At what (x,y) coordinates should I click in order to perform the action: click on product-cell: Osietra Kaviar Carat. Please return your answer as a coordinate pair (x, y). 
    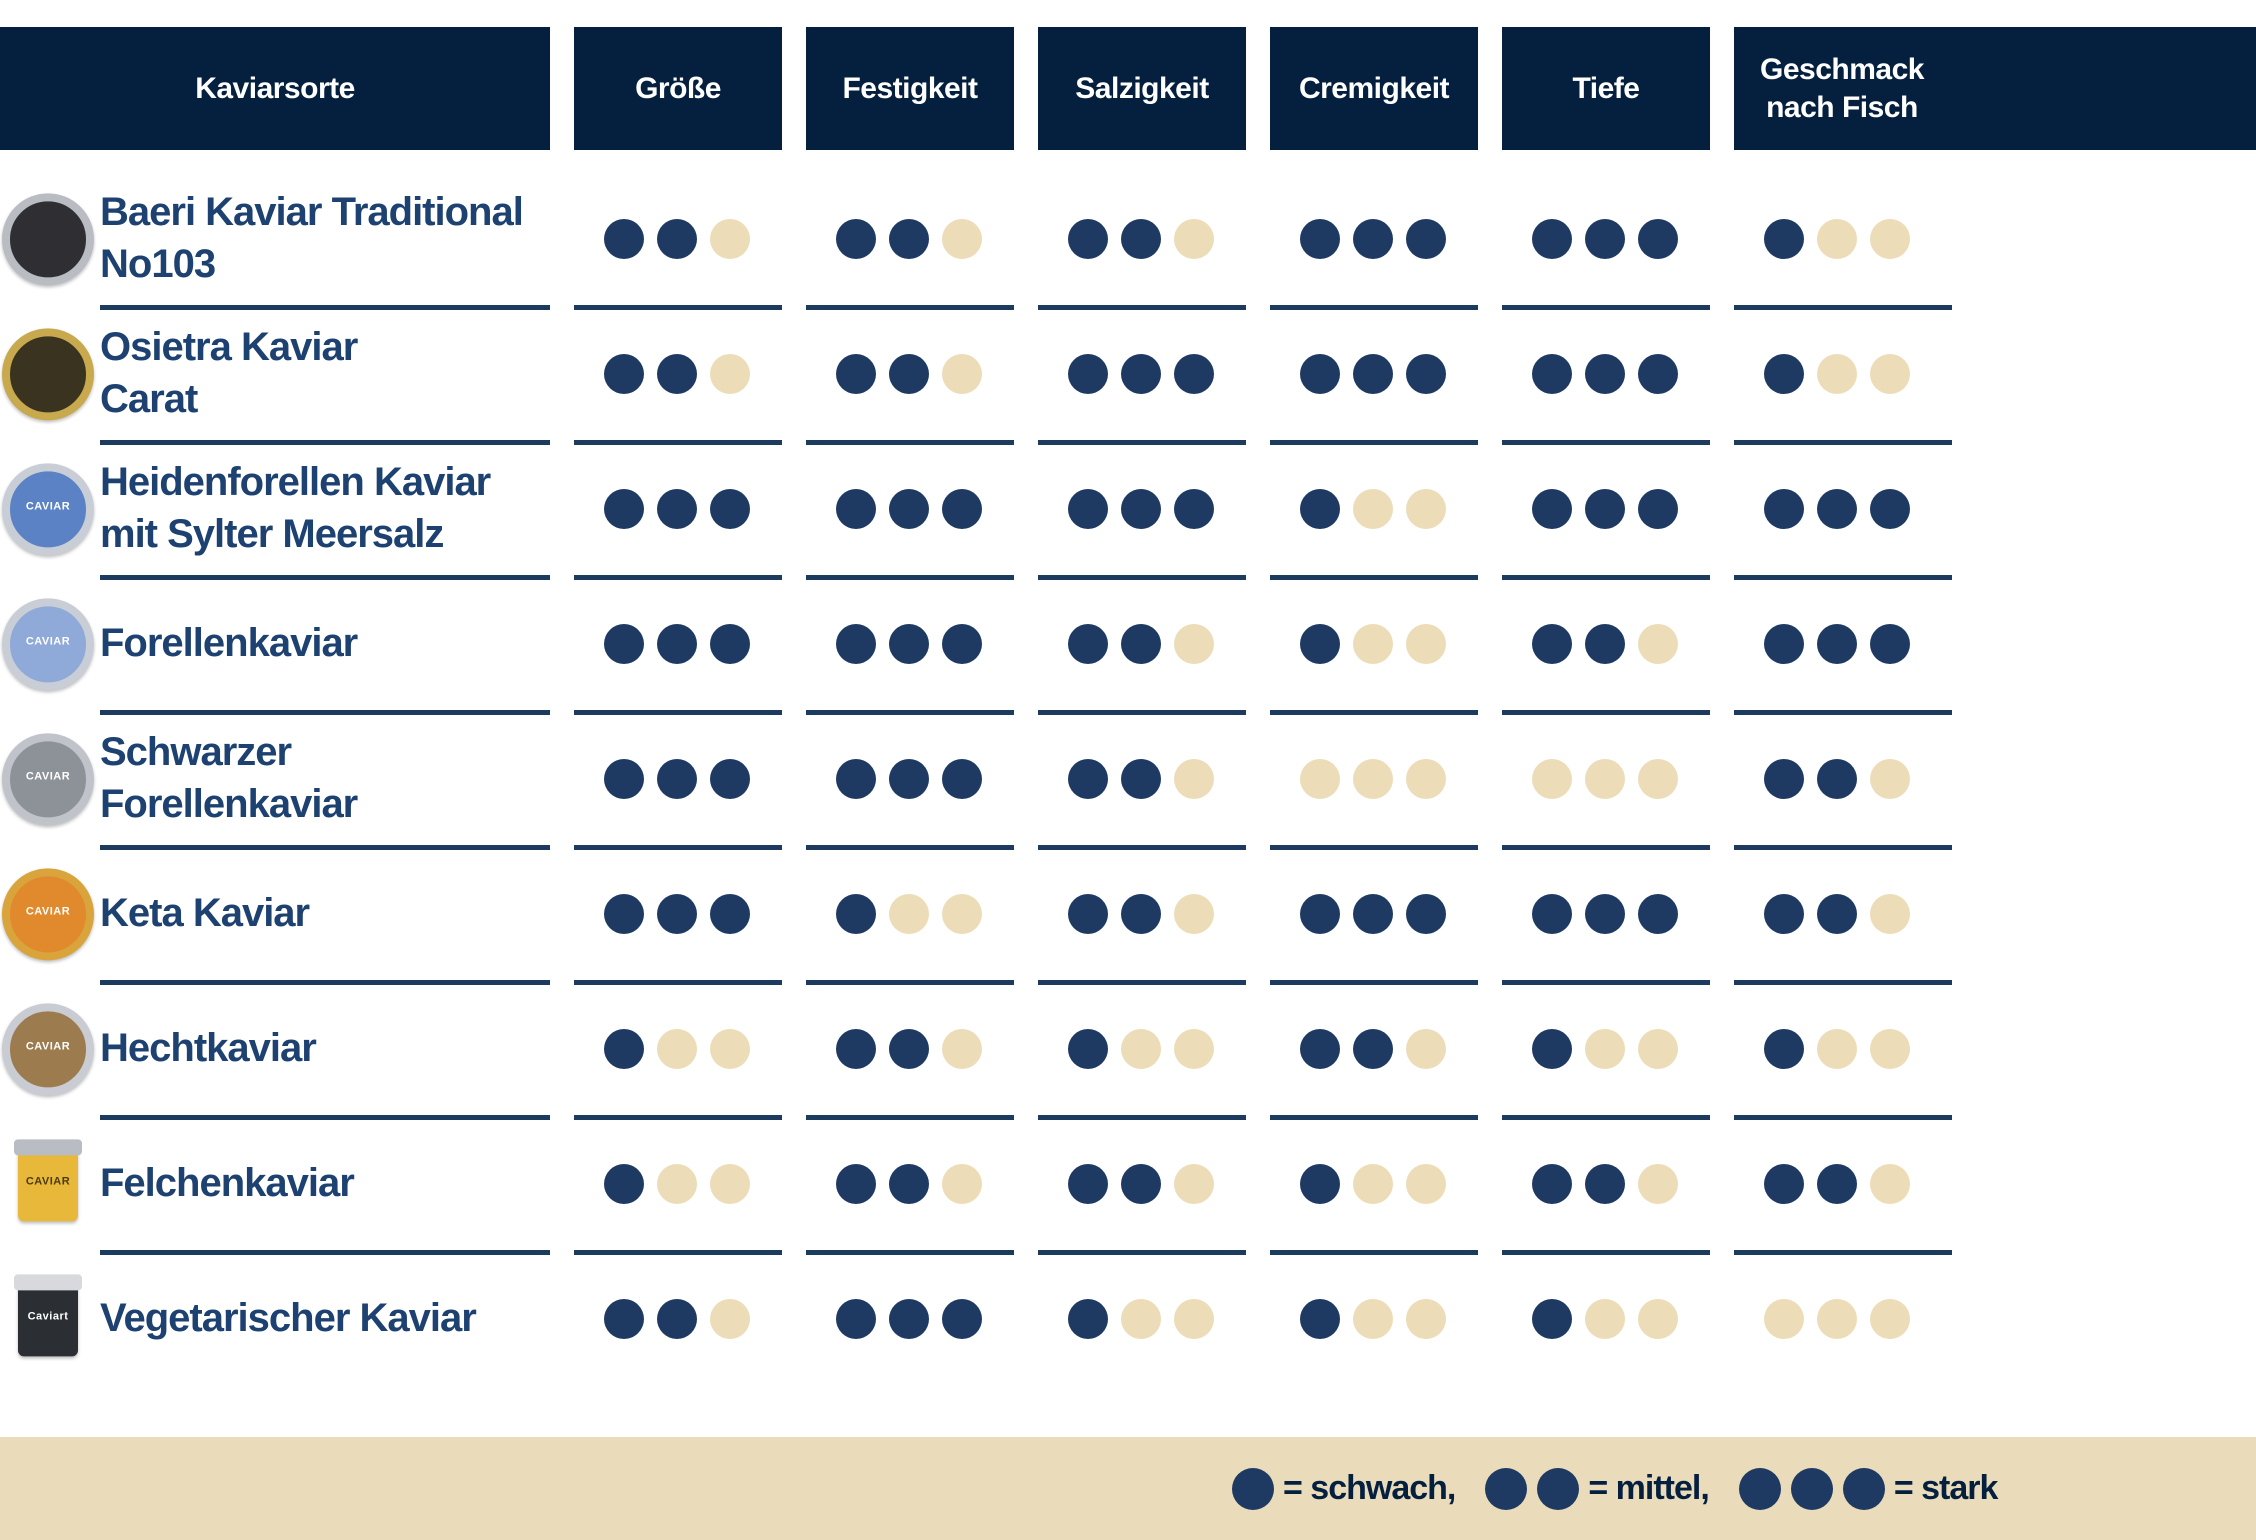
    Looking at the image, I should click on (275, 377).